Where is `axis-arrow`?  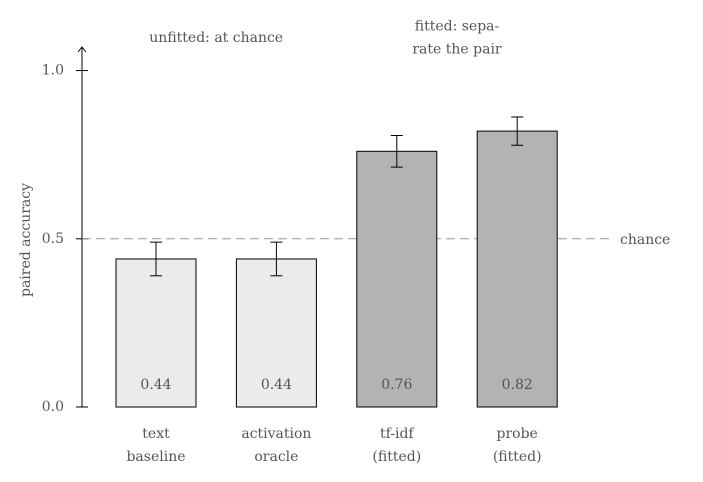
axis-arrow is located at coordinates (82, 49).